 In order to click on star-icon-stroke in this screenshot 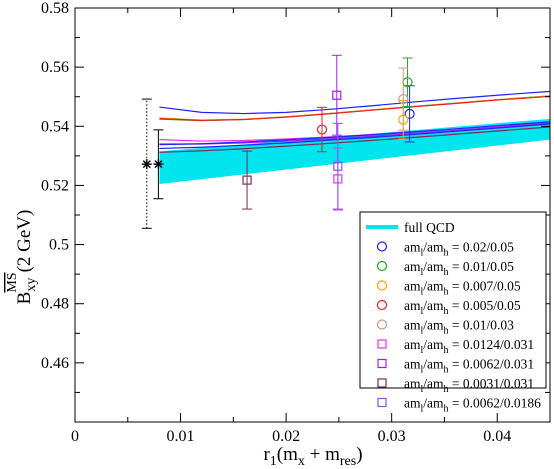, I will do `click(158, 164)`.